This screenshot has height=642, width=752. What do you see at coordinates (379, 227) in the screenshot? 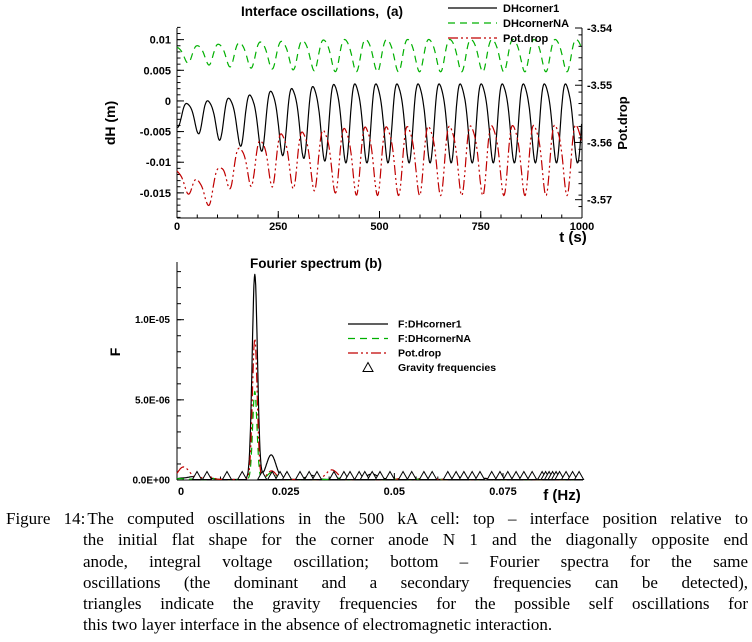
I see `top-x-tick-label: 500` at bounding box center [379, 227].